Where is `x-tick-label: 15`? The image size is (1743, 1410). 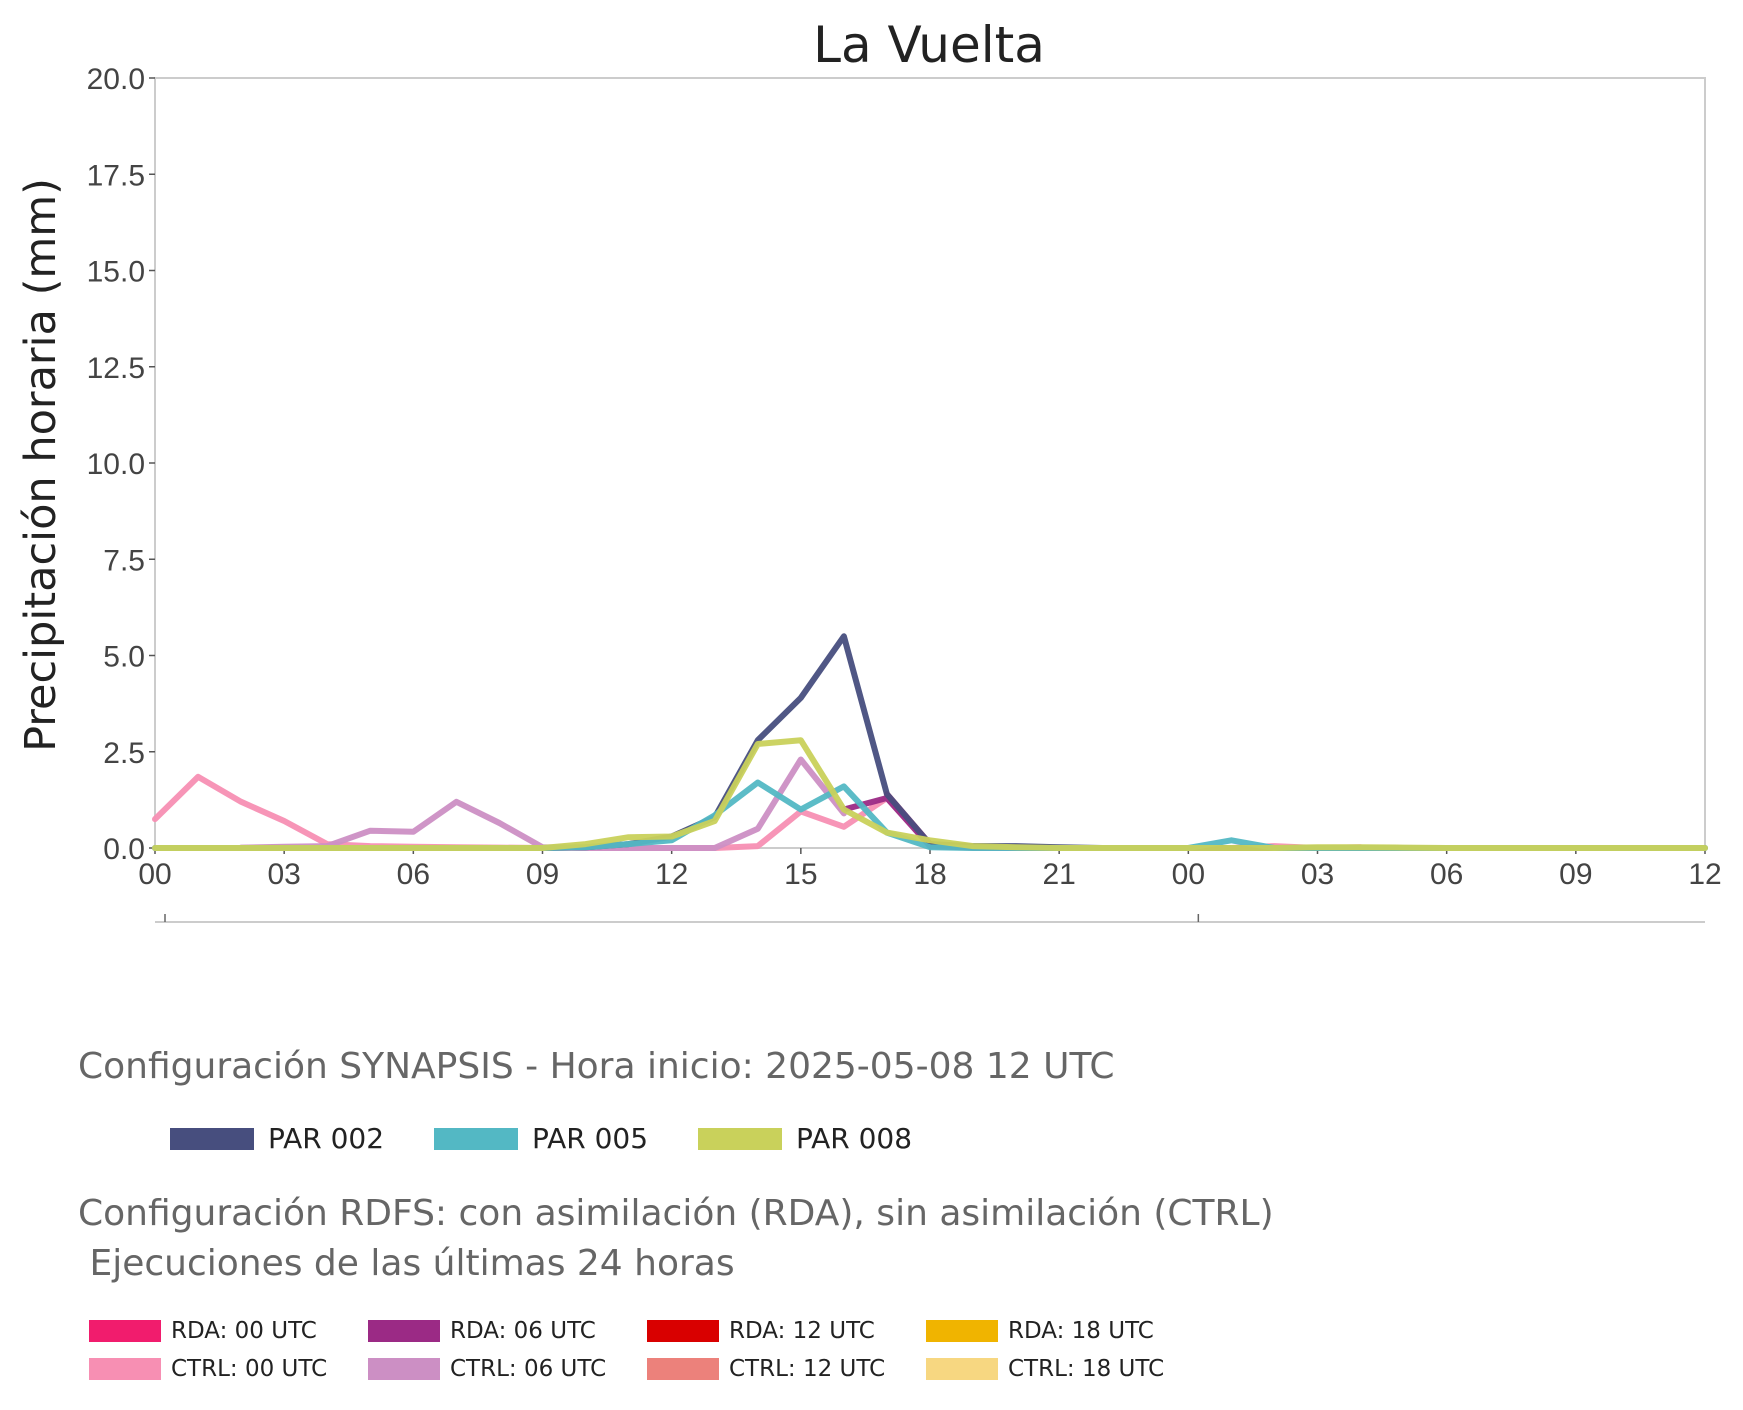
x-tick-label: 15 is located at coordinates (800, 874).